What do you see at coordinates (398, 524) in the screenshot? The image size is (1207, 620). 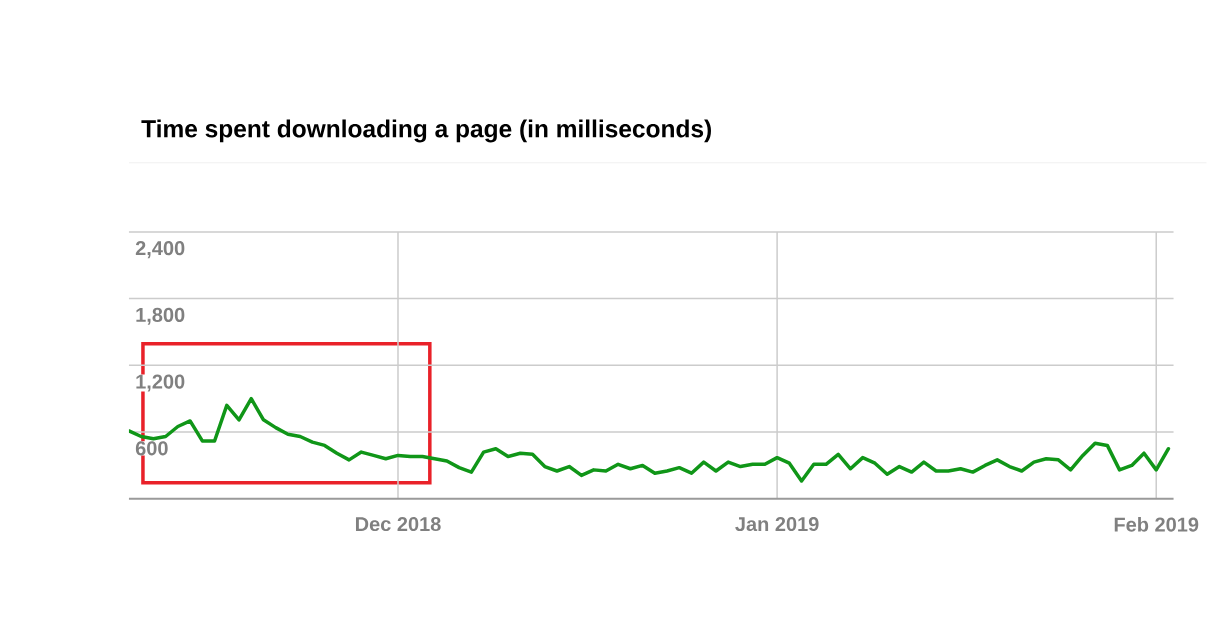 I see `x-tick-label: Dec 2018` at bounding box center [398, 524].